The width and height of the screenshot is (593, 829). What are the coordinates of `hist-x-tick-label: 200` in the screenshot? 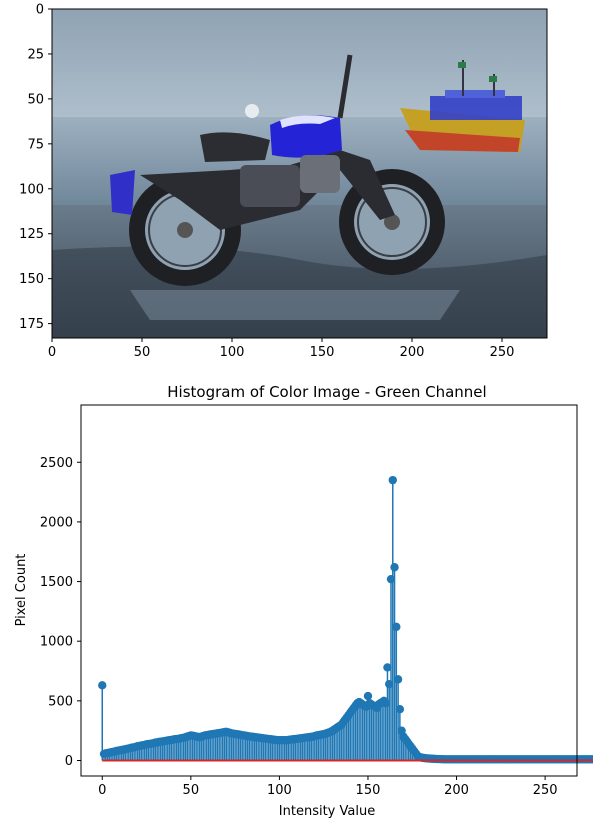 It's located at (456, 790).